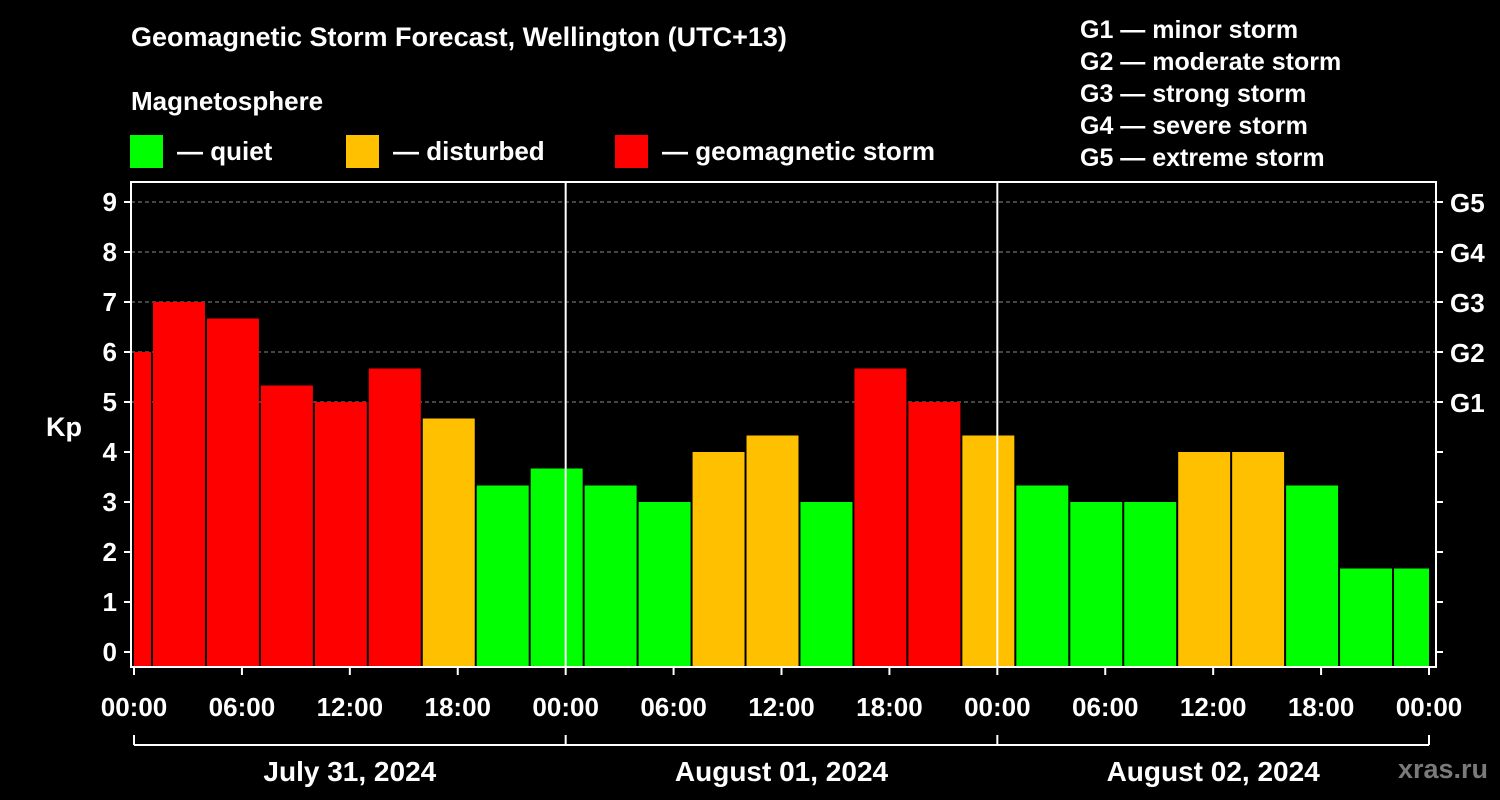 This screenshot has width=1500, height=800. Describe the element at coordinates (997, 707) in the screenshot. I see `x-tick-label-8: 00:00` at that location.